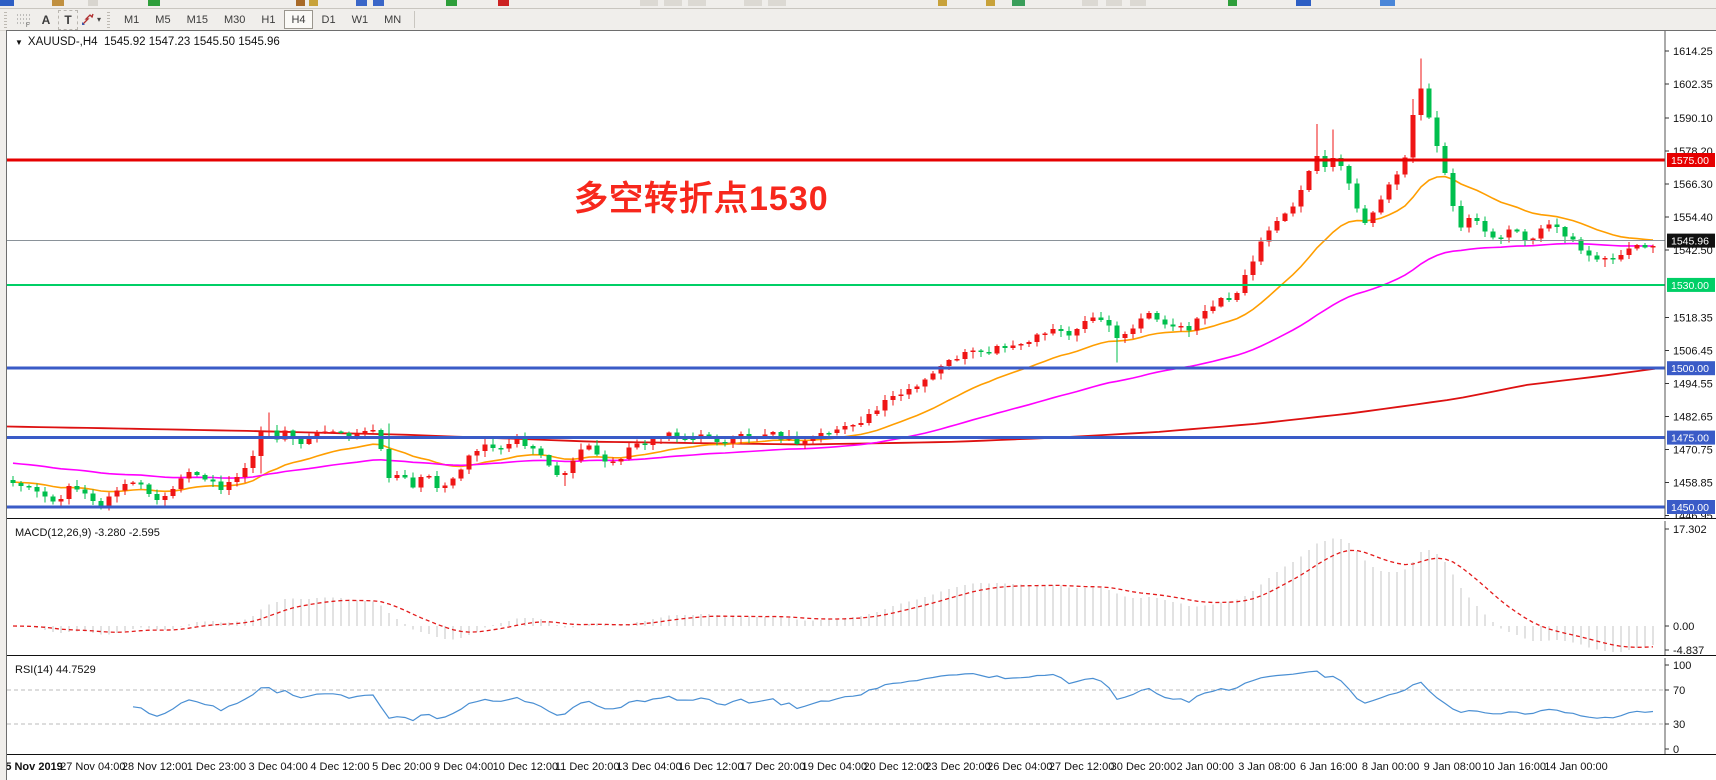 The height and width of the screenshot is (780, 1716). What do you see at coordinates (1390, 767) in the screenshot?
I see `time-axis-label: 8 Jan 00:00` at bounding box center [1390, 767].